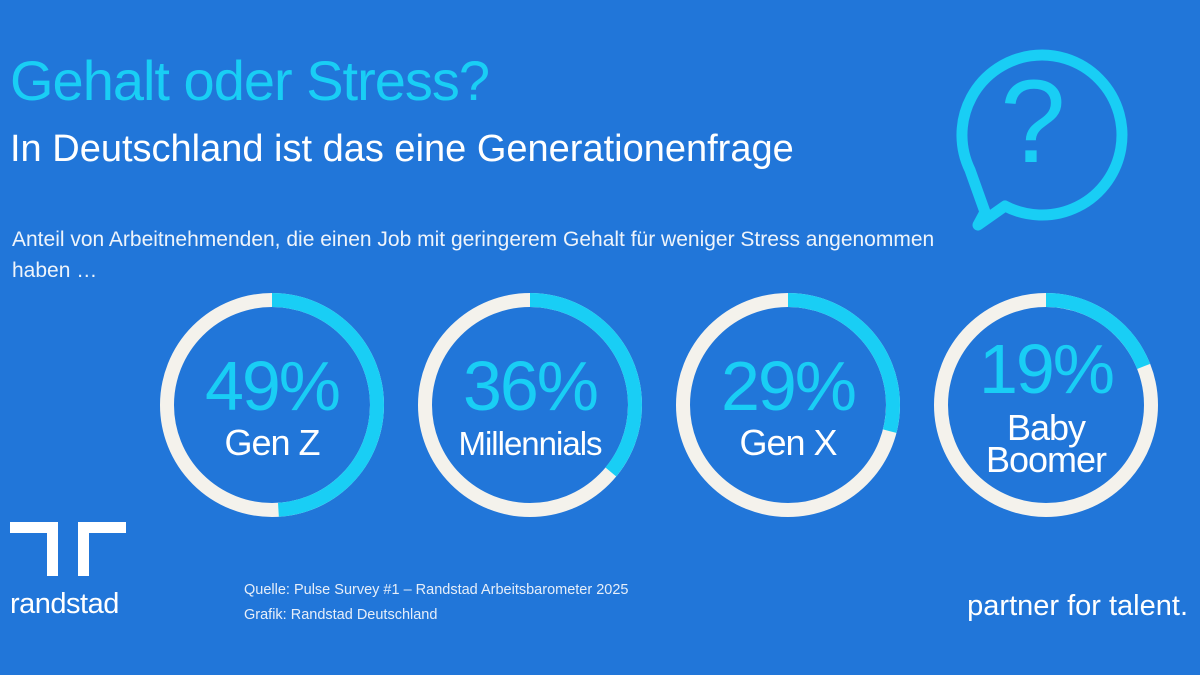 Image resolution: width=1200 pixels, height=675 pixels. What do you see at coordinates (272, 386) in the screenshot?
I see `donut-value-label: 49%` at bounding box center [272, 386].